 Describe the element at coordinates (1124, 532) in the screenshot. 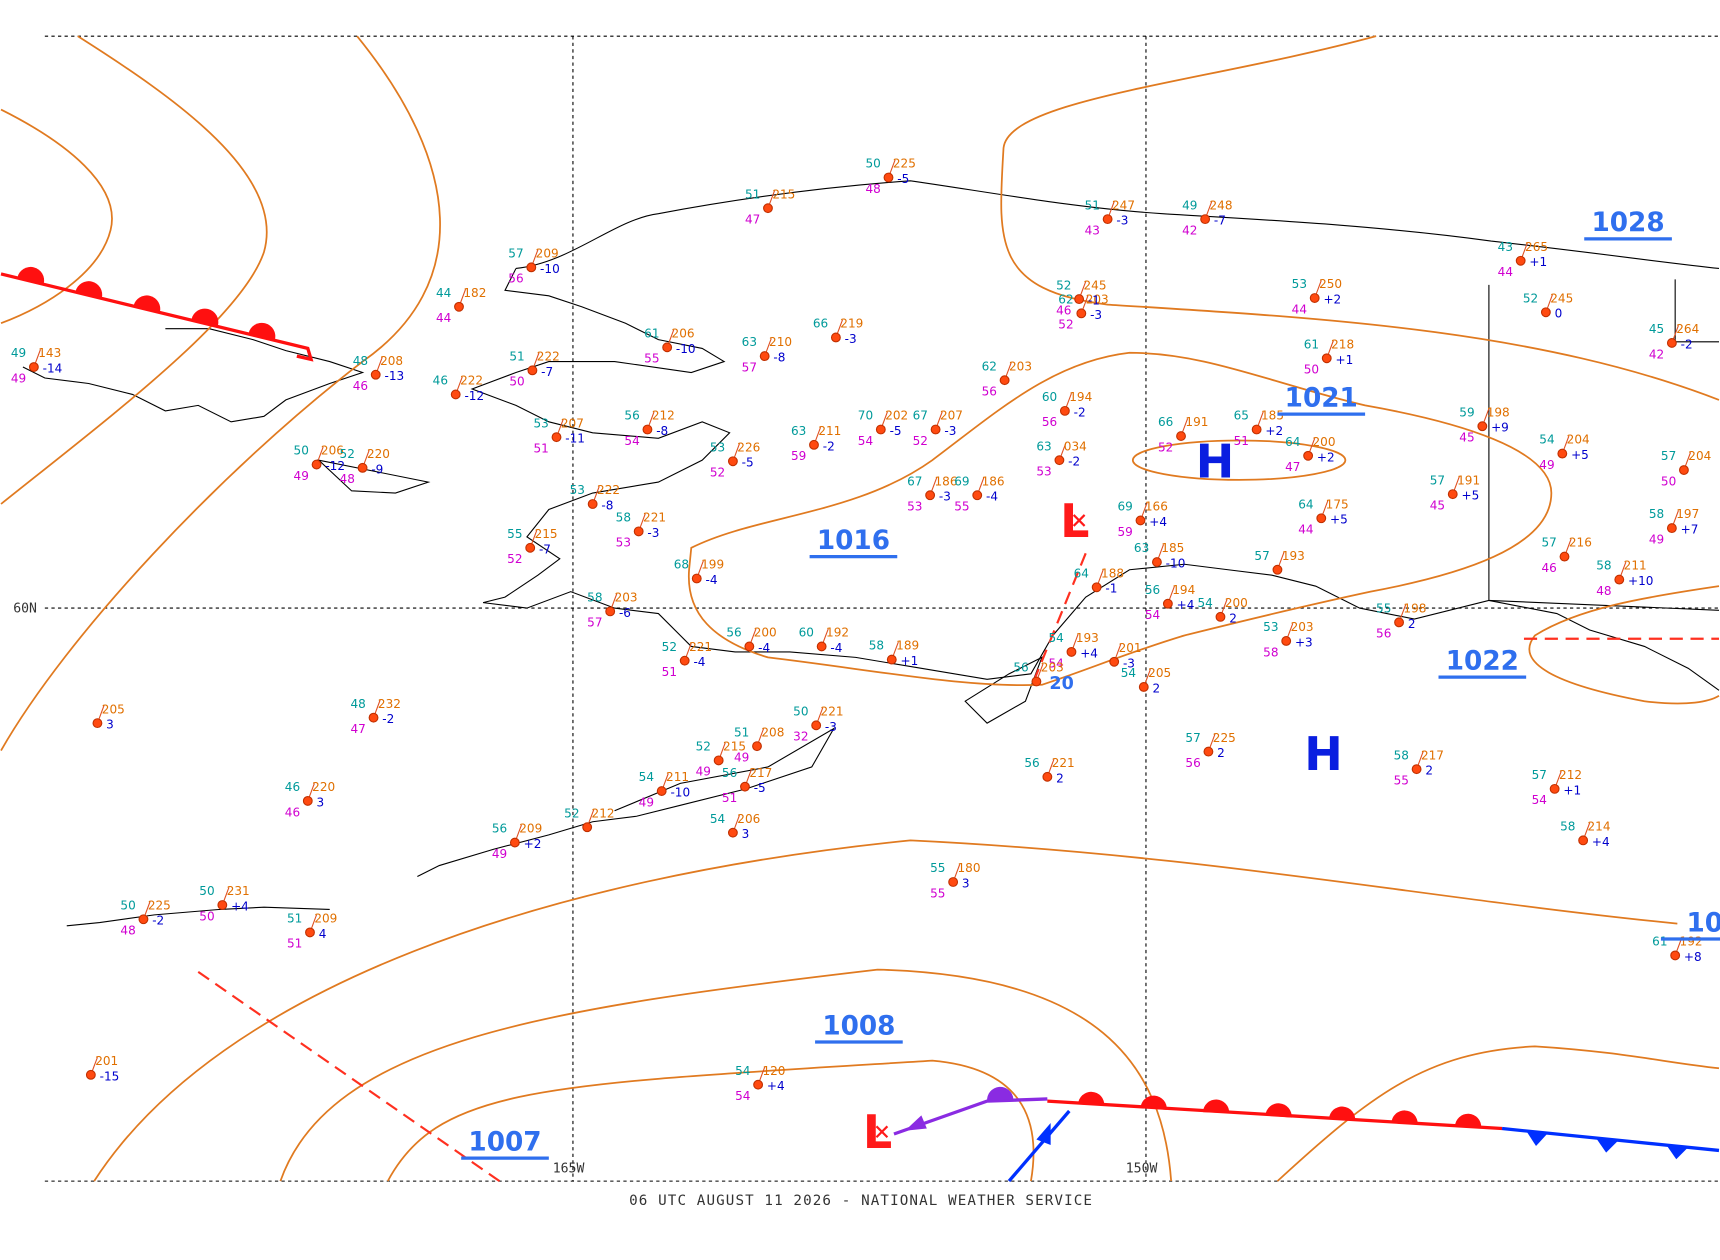

I see `dewpoint: 59` at that location.